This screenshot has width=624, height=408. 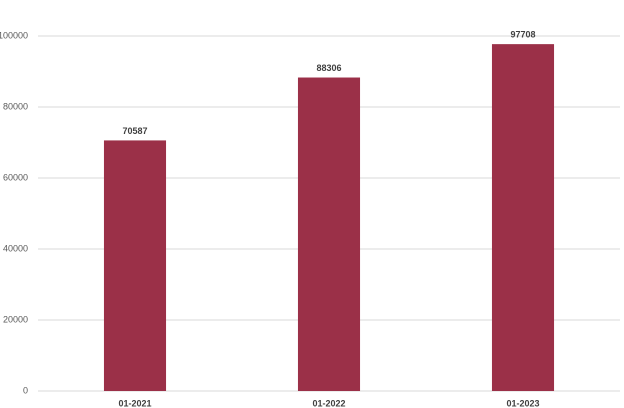 What do you see at coordinates (14, 35) in the screenshot?
I see `y-tick-label: 100000` at bounding box center [14, 35].